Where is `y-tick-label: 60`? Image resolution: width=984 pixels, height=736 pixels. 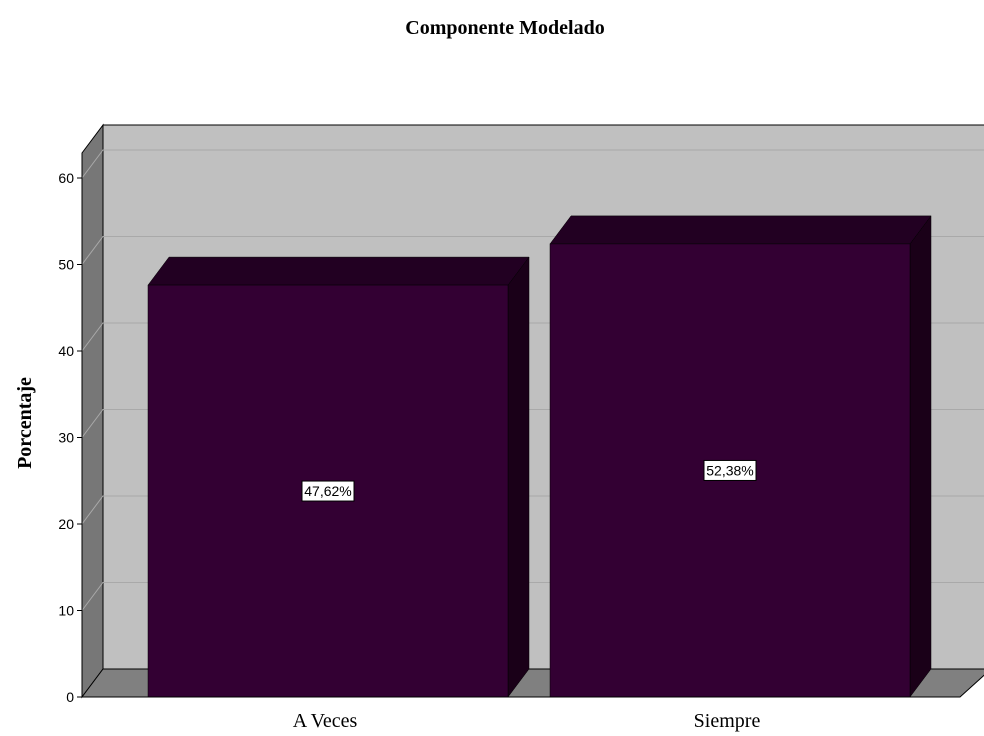 y-tick-label: 60 is located at coordinates (66, 178).